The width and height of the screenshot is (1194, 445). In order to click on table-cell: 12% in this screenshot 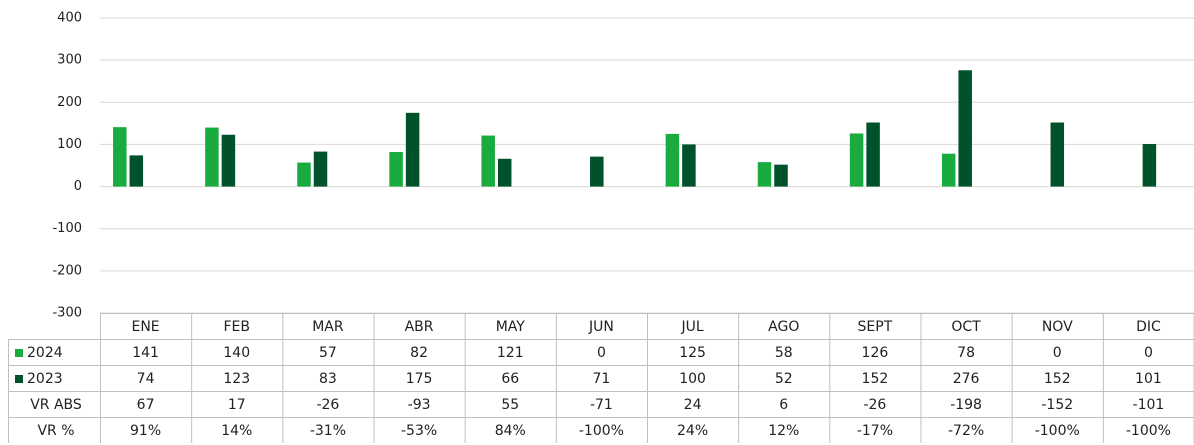, I will do `click(783, 431)`.